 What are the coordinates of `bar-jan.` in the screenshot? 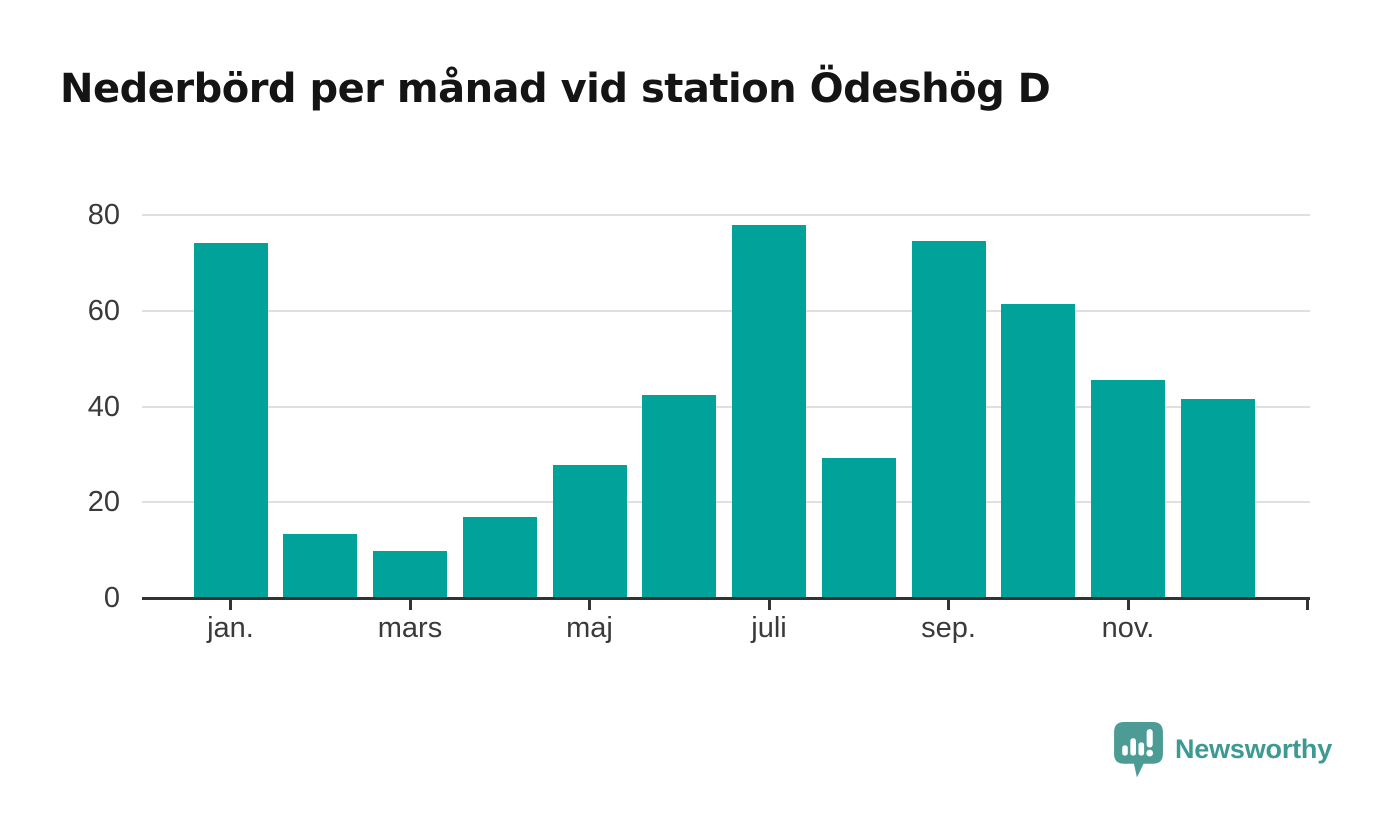 It's located at (230, 420).